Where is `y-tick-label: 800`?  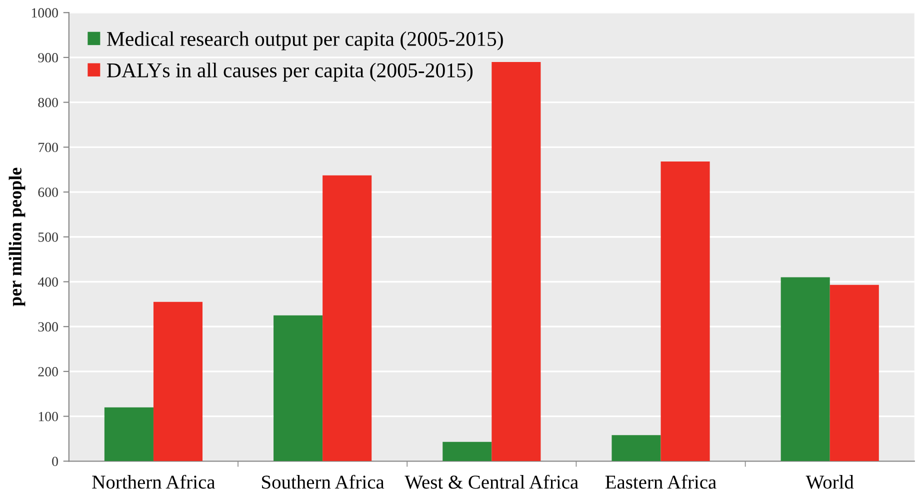
y-tick-label: 800 is located at coordinates (48, 103).